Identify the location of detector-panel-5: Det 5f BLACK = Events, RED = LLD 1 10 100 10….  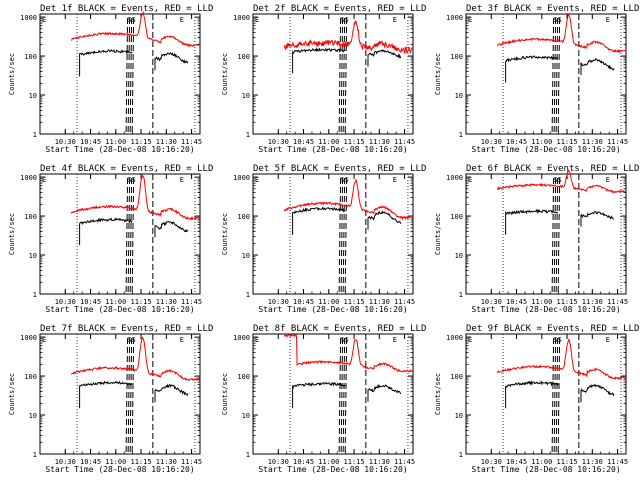
(323, 239).